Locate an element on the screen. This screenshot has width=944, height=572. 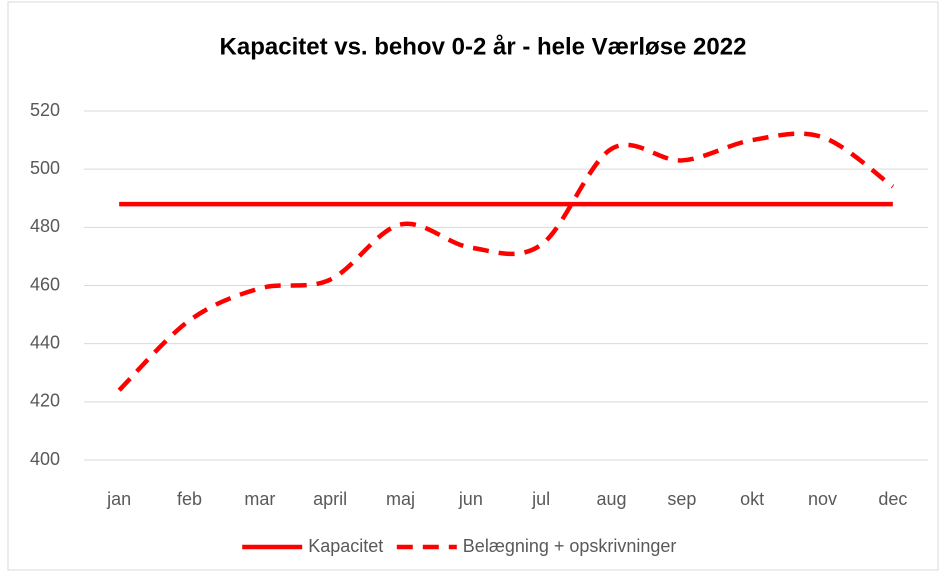
x-tick-label: jul is located at coordinates (540, 499).